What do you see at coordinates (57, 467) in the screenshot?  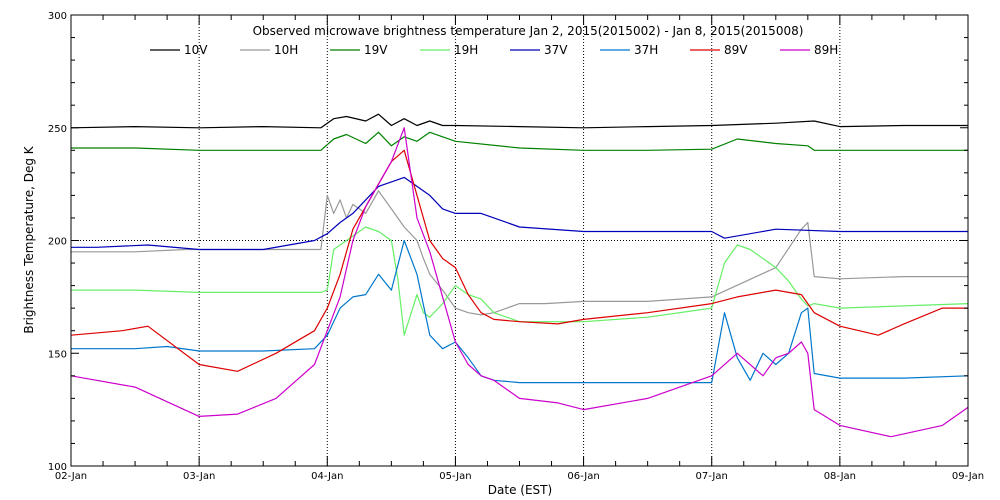 I see `y-tick-label: 100` at bounding box center [57, 467].